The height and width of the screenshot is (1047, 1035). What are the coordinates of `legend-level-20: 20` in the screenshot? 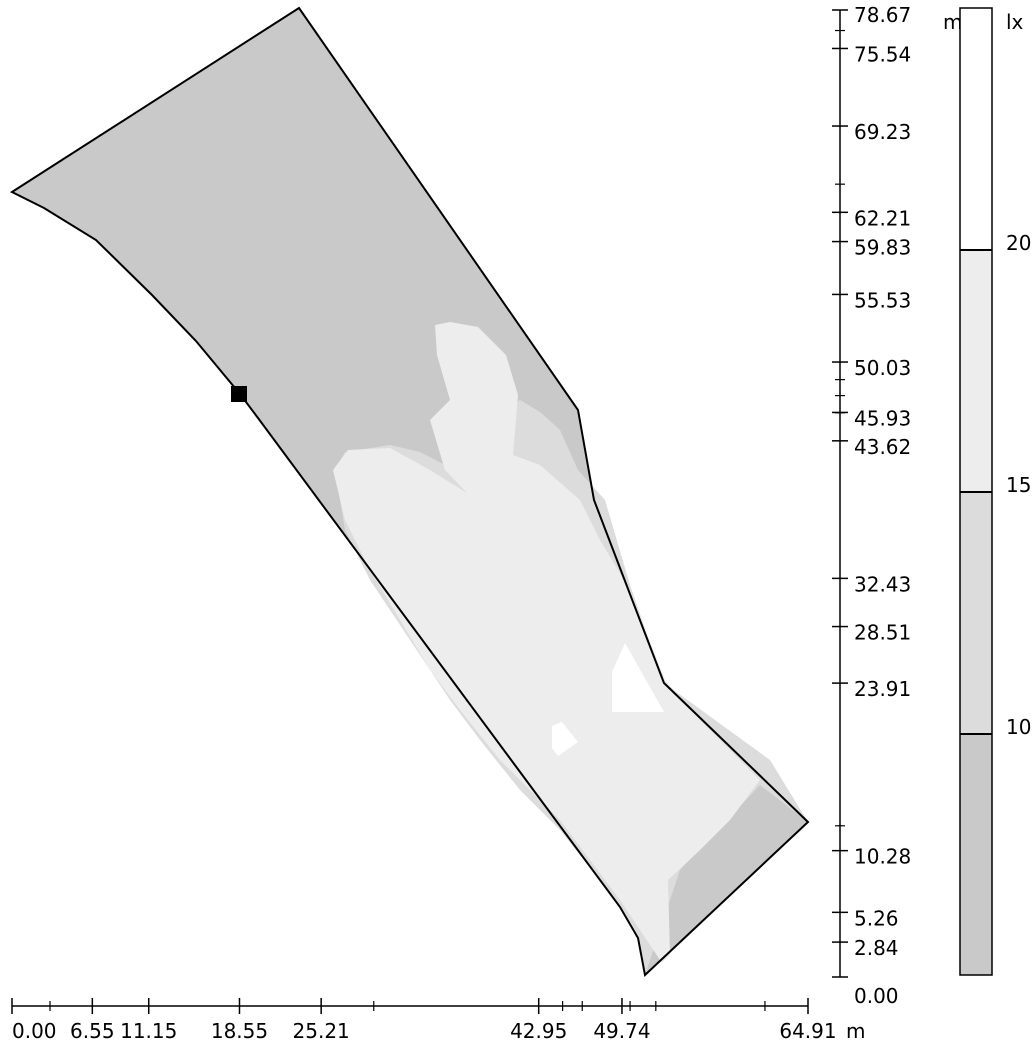 It's located at (1018, 243).